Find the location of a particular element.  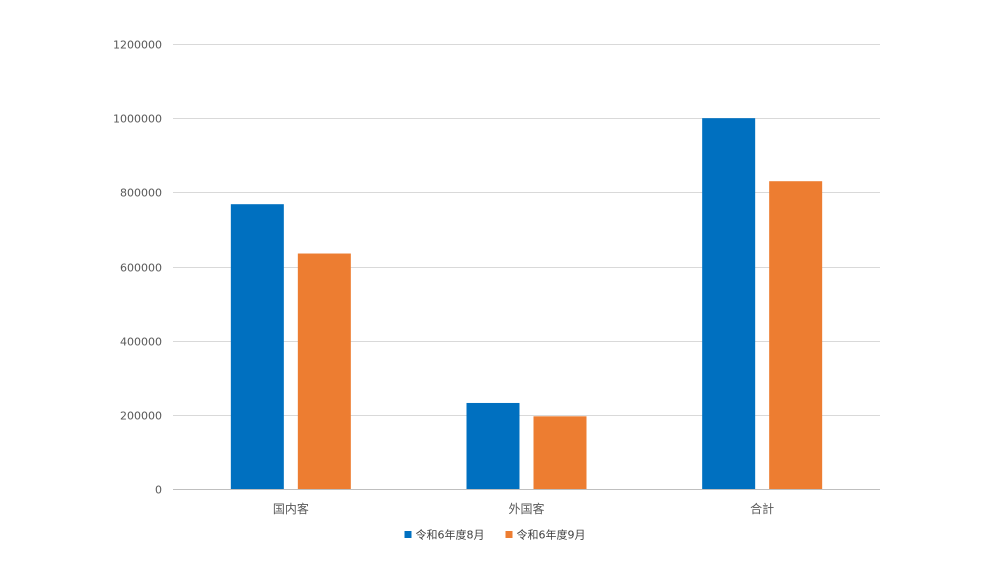

legend: 令和6年度8月 令和6年度9月 is located at coordinates (495, 535).